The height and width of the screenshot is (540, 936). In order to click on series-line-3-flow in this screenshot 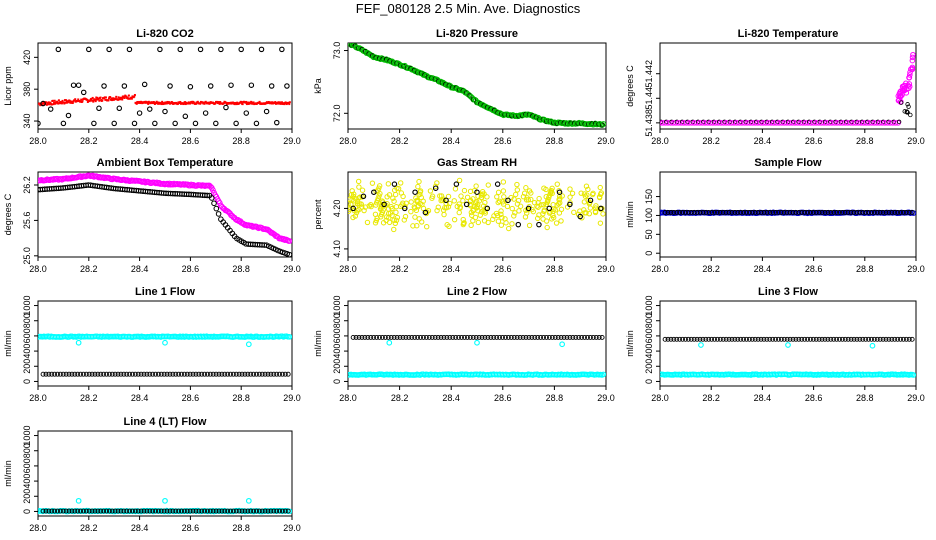, I will do `click(788, 357)`.